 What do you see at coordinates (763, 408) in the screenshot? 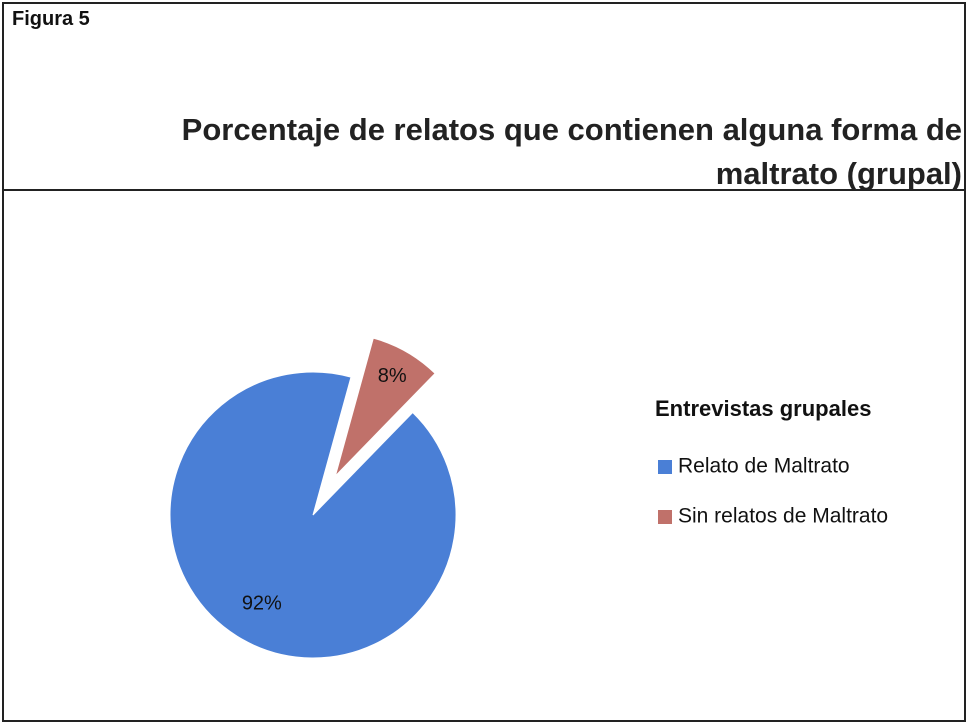
I see `legend-title: Entrevistas grupales` at bounding box center [763, 408].